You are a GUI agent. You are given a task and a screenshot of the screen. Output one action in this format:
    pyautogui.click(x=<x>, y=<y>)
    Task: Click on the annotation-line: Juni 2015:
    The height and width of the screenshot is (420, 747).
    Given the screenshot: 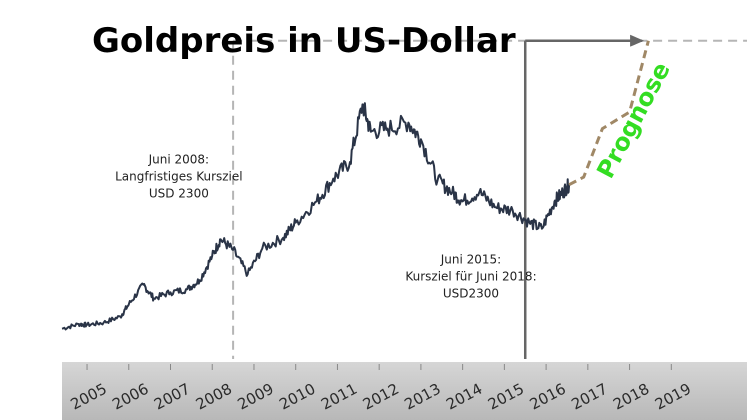 What is the action you would take?
    pyautogui.click(x=470, y=260)
    